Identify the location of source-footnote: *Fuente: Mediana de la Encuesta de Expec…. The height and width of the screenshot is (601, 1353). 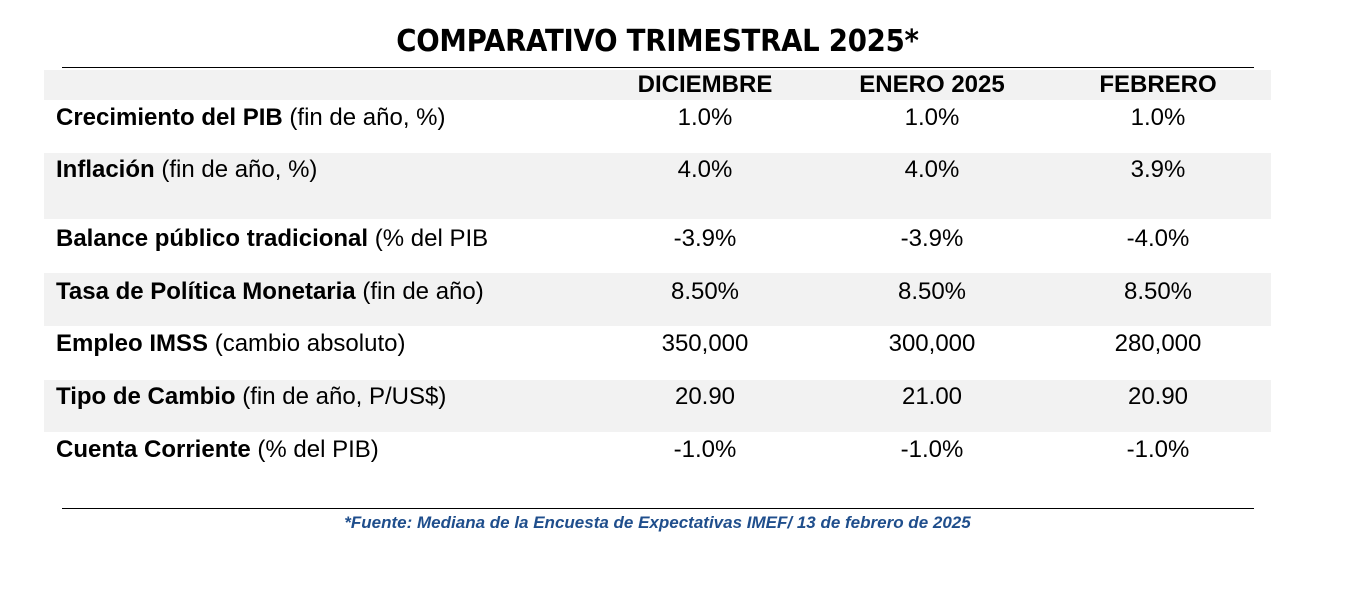
(657, 522).